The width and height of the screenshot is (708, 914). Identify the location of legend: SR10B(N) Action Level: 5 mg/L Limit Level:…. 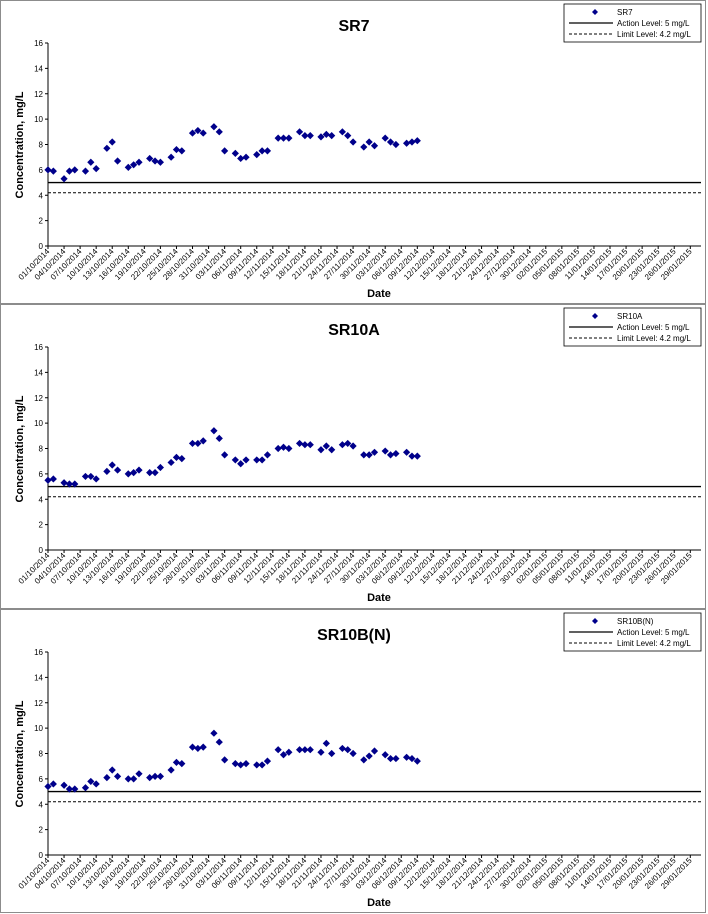
(632, 632).